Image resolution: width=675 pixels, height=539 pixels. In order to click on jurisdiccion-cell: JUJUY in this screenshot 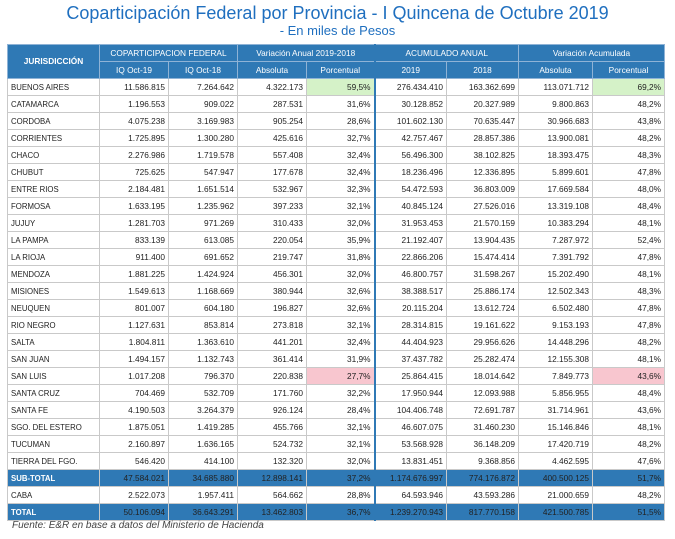, I will do `click(53, 223)`.